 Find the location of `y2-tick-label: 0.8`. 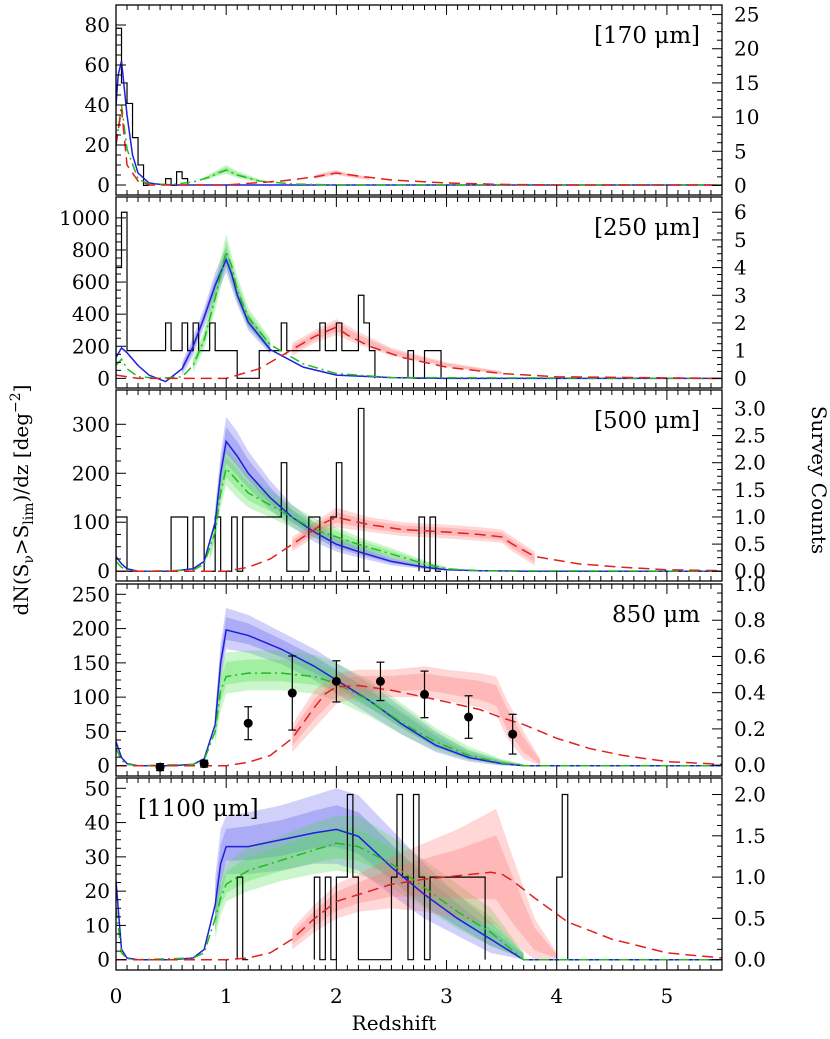

y2-tick-label: 0.8 is located at coordinates (750, 620).